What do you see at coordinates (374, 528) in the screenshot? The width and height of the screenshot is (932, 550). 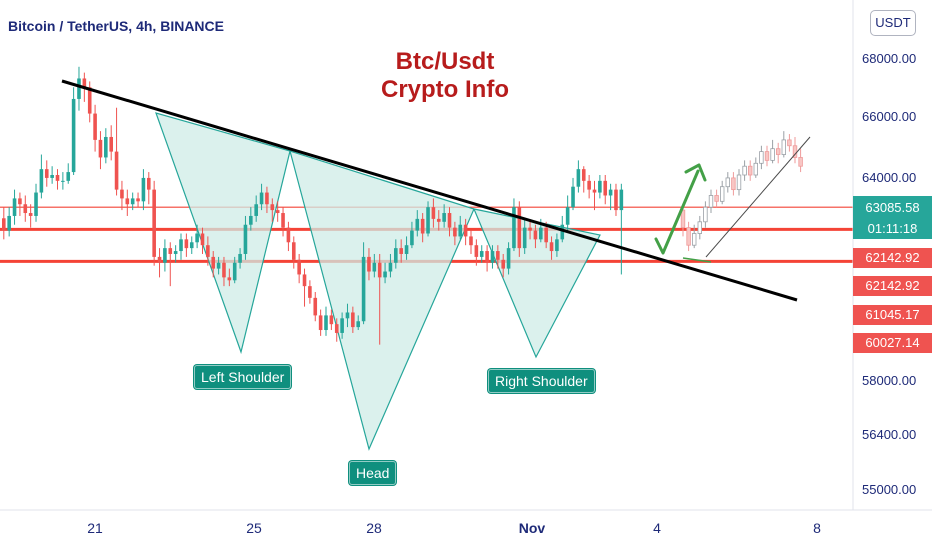 I see `time-tick-label: 28` at bounding box center [374, 528].